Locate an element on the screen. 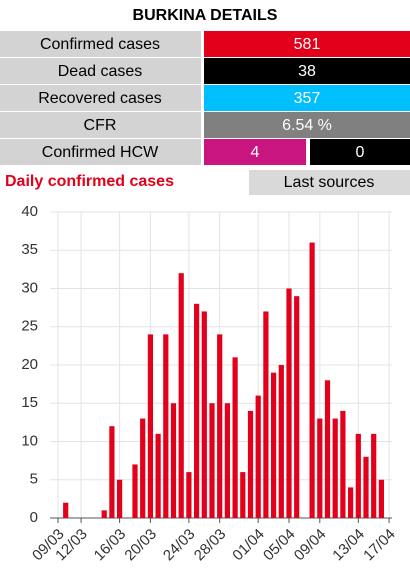  y-tick-label: 30 is located at coordinates (29, 287).